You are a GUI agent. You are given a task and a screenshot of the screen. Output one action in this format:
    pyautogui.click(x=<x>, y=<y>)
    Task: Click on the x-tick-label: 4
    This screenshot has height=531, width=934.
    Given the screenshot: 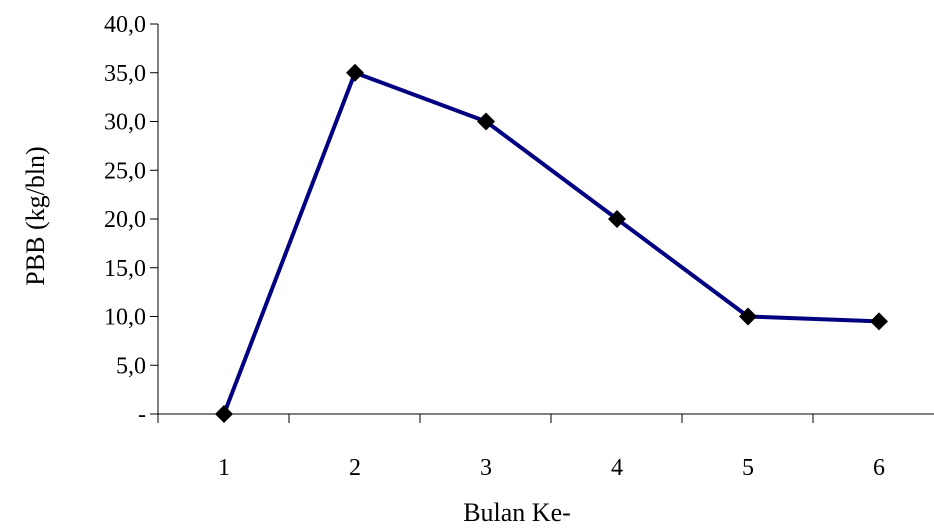 What is the action you would take?
    pyautogui.click(x=617, y=468)
    